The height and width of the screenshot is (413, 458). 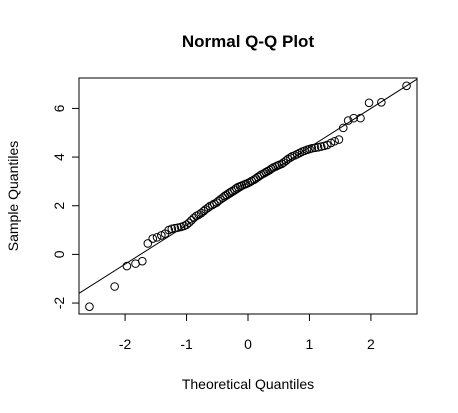 What do you see at coordinates (248, 41) in the screenshot?
I see `chart-title: Normal Q-Q Plot` at bounding box center [248, 41].